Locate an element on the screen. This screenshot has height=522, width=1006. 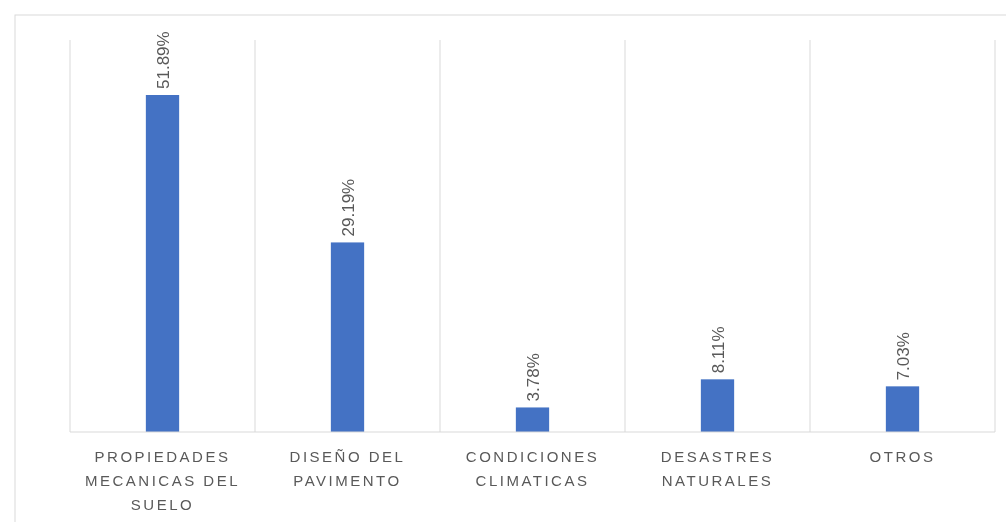
data-label: 3.78% is located at coordinates (533, 377).